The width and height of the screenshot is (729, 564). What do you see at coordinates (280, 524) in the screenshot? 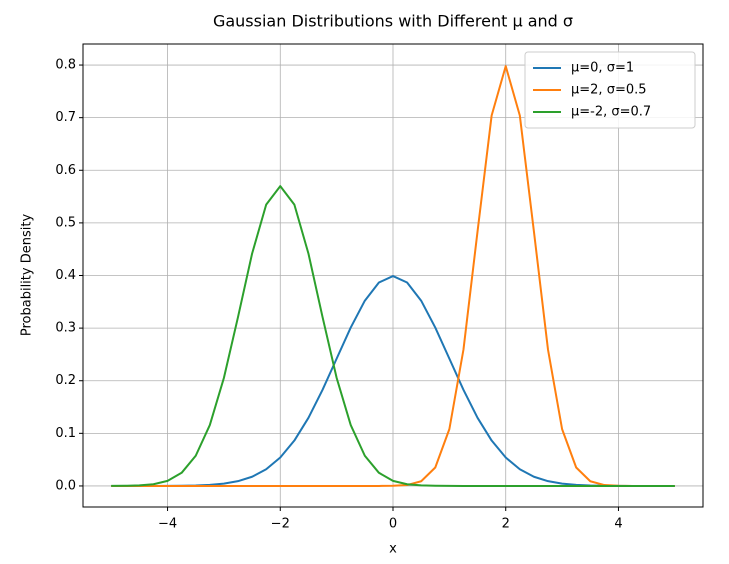
I see `x-tick-label: −2` at bounding box center [280, 524].